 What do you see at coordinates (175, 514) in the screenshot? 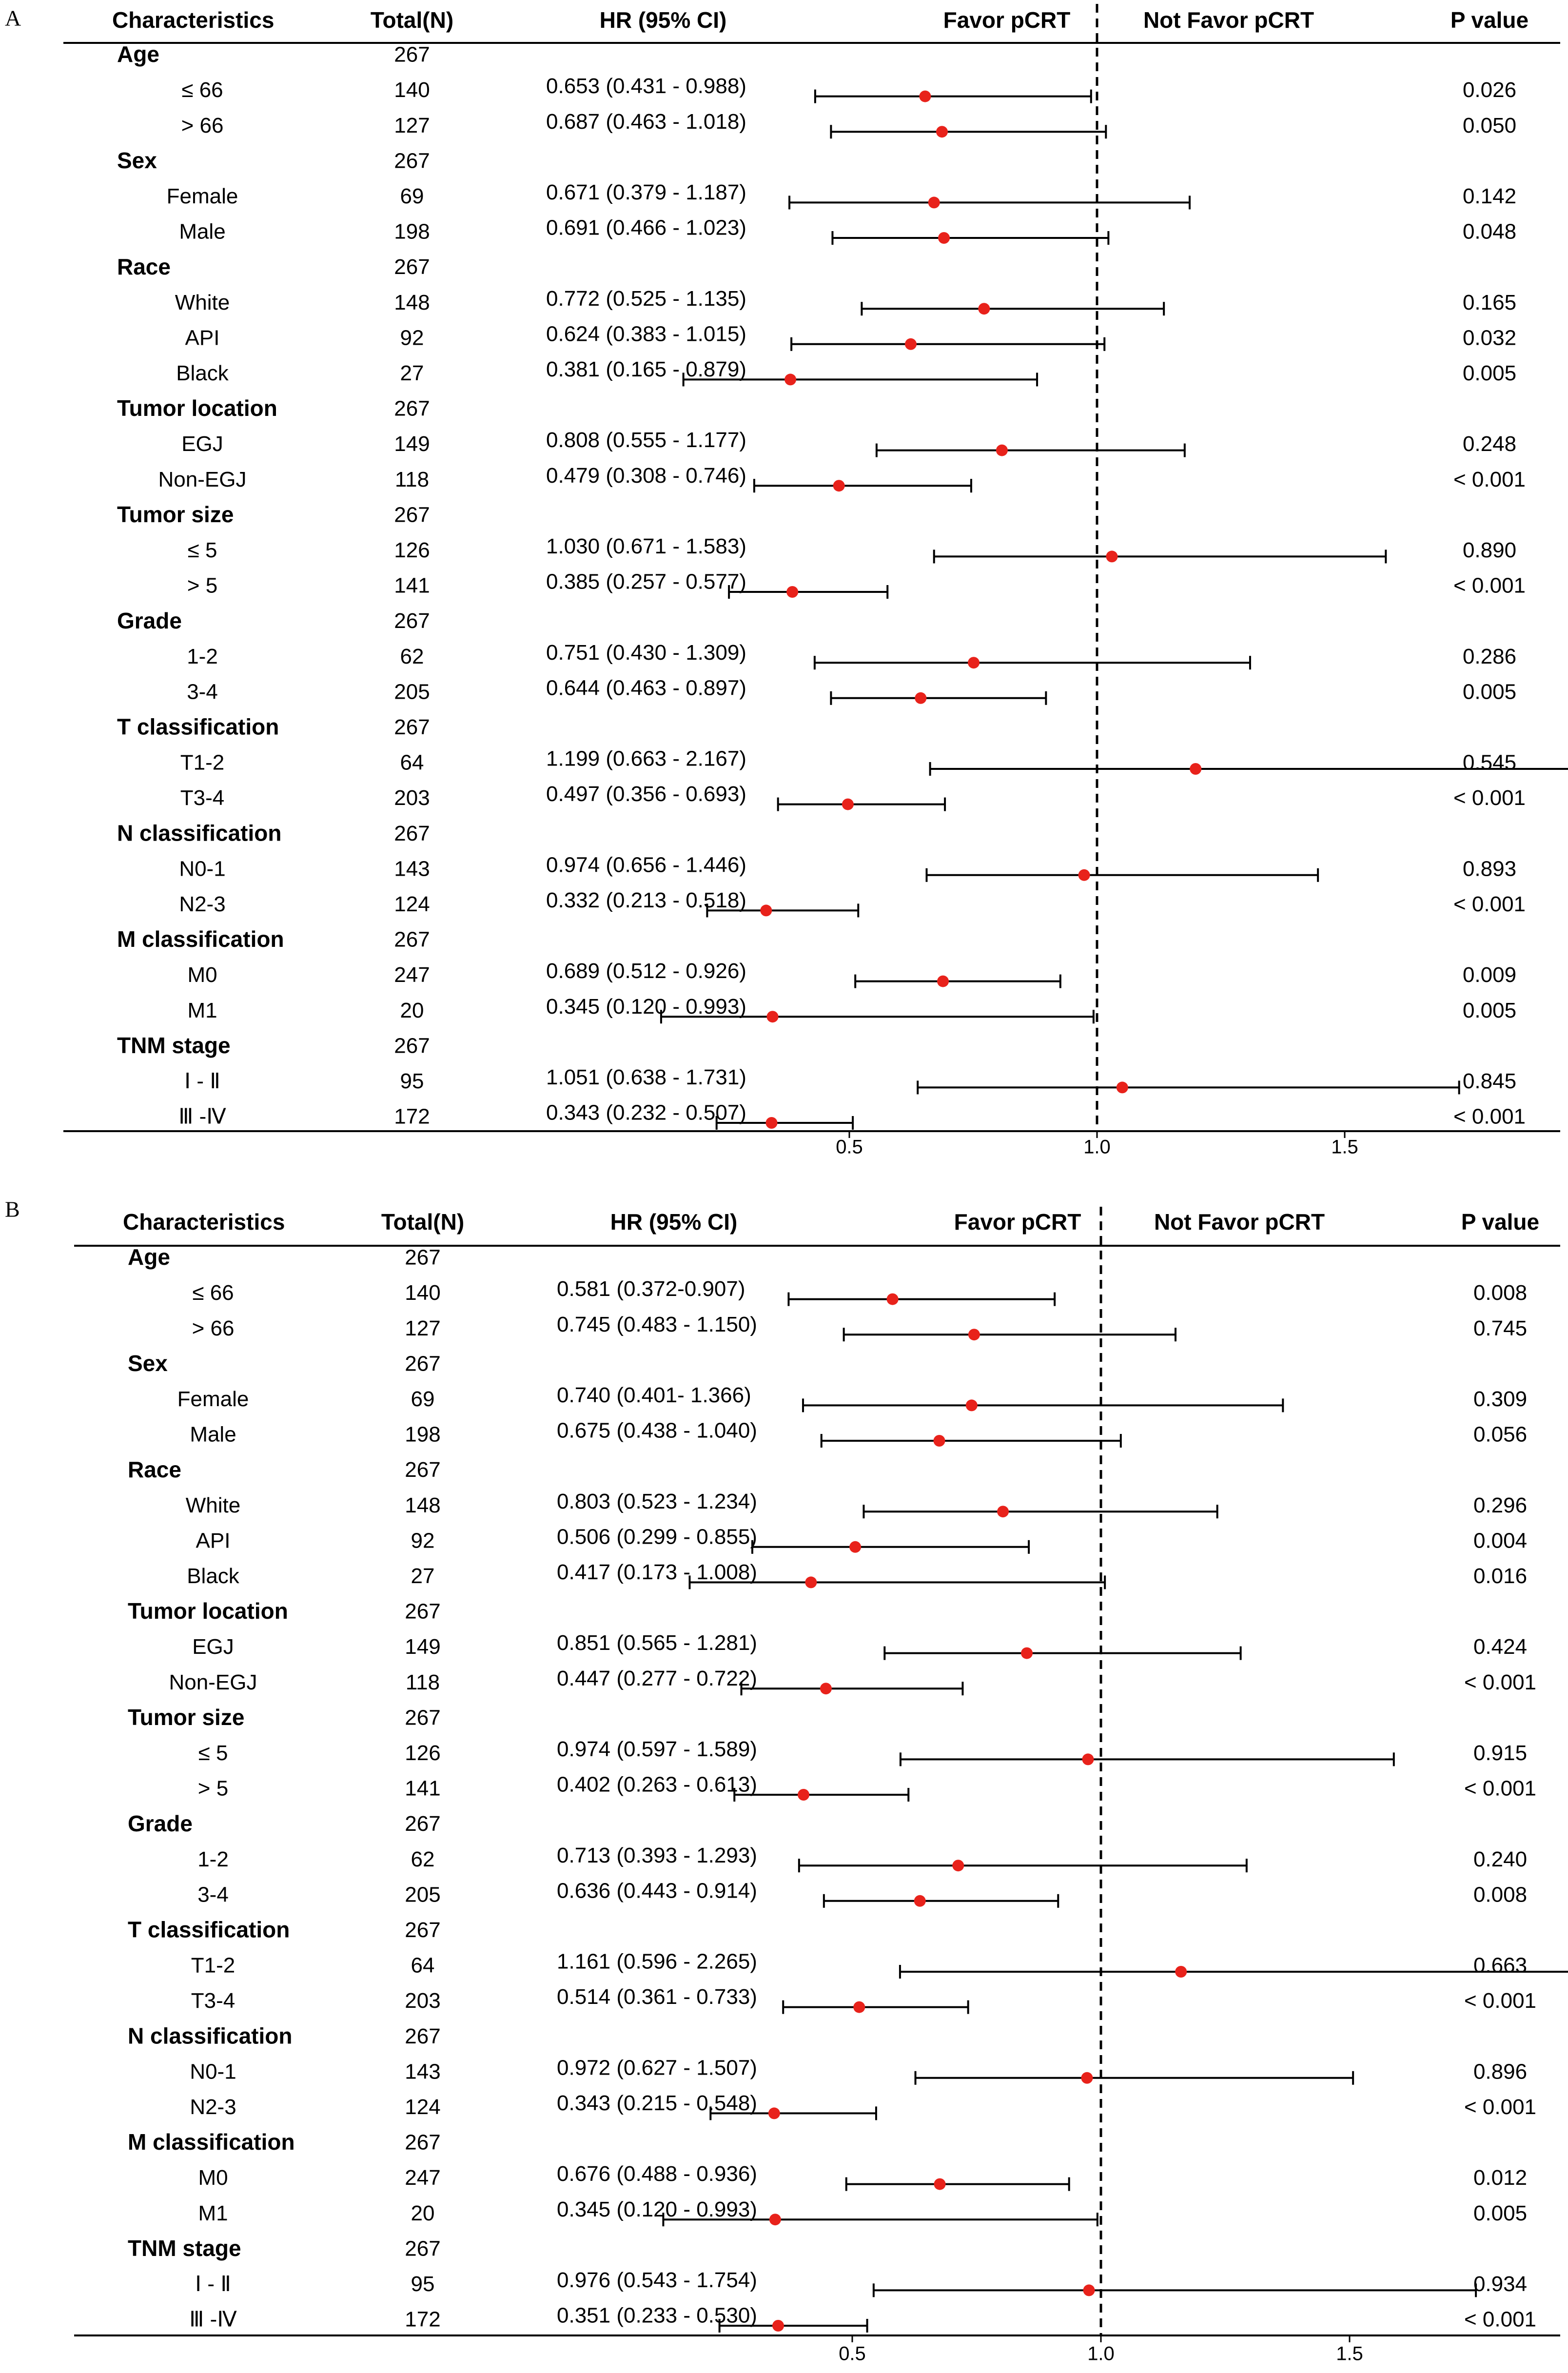
I see `group-label: Tumor size` at bounding box center [175, 514].